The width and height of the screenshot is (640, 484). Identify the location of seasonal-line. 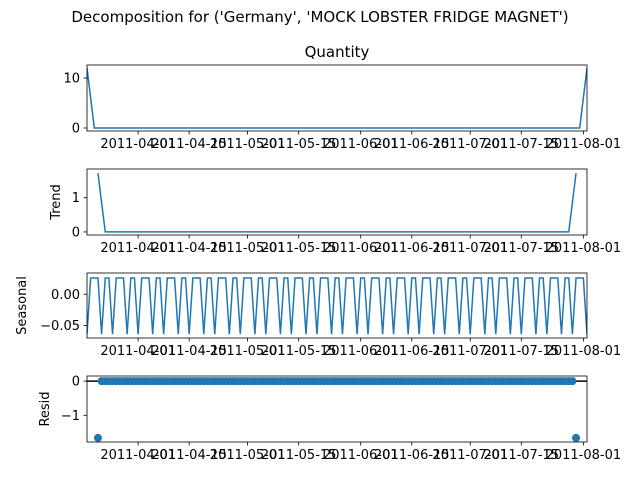
(337, 306).